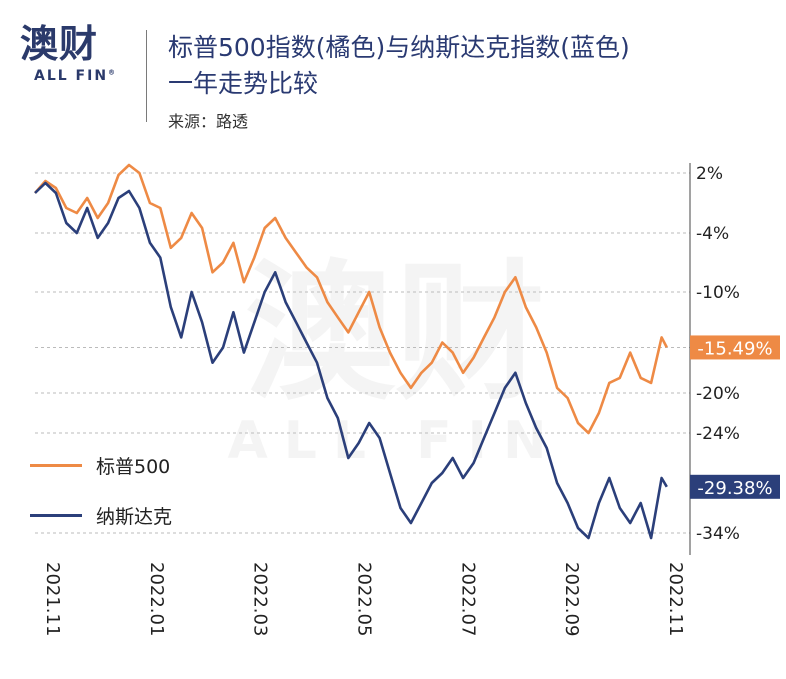 This screenshot has height=679, width=786. What do you see at coordinates (133, 467) in the screenshot?
I see `legend-label-sp500: 标普500` at bounding box center [133, 467].